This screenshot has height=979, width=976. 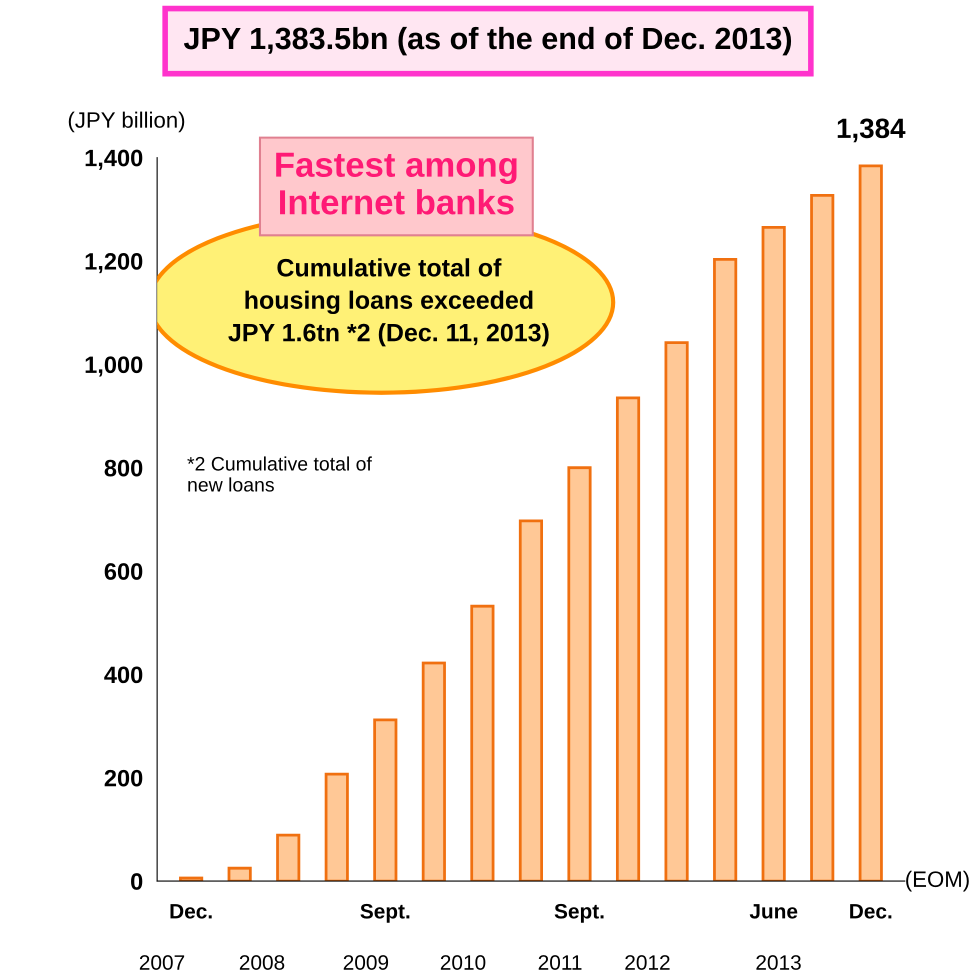 What do you see at coordinates (262, 962) in the screenshot?
I see `text: 2008` at bounding box center [262, 962].